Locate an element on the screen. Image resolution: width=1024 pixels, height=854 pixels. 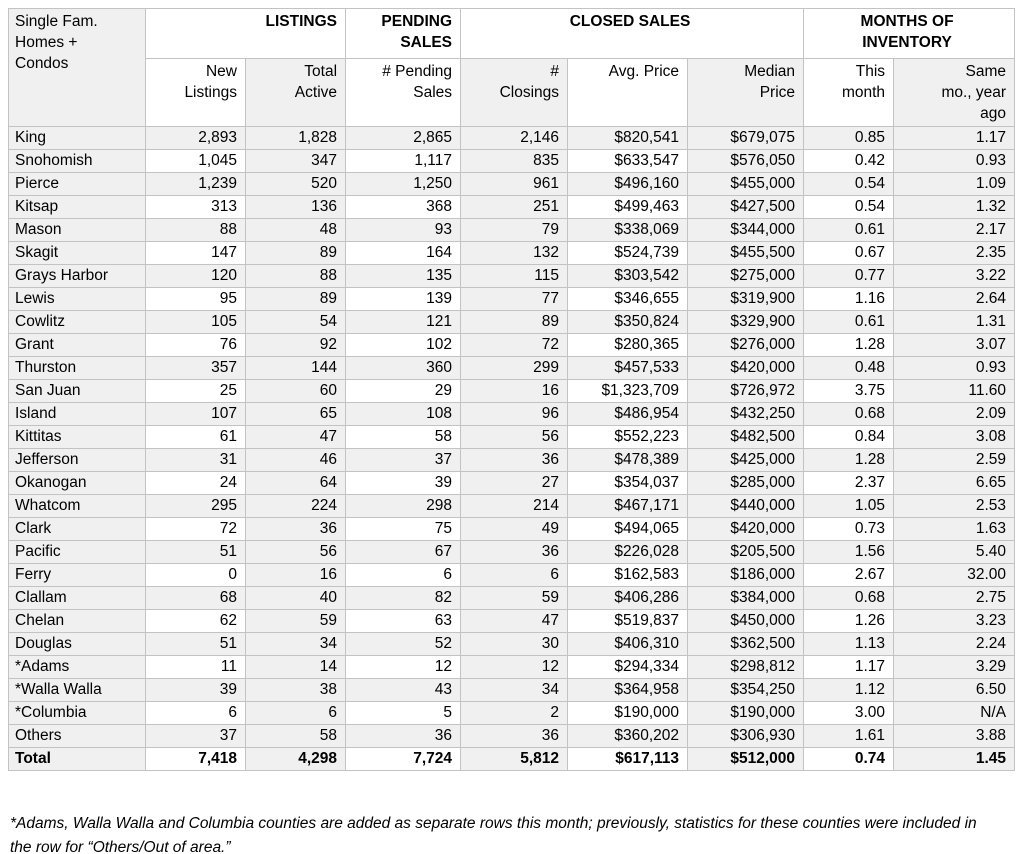
value-cell: $362,500 is located at coordinates (746, 644).